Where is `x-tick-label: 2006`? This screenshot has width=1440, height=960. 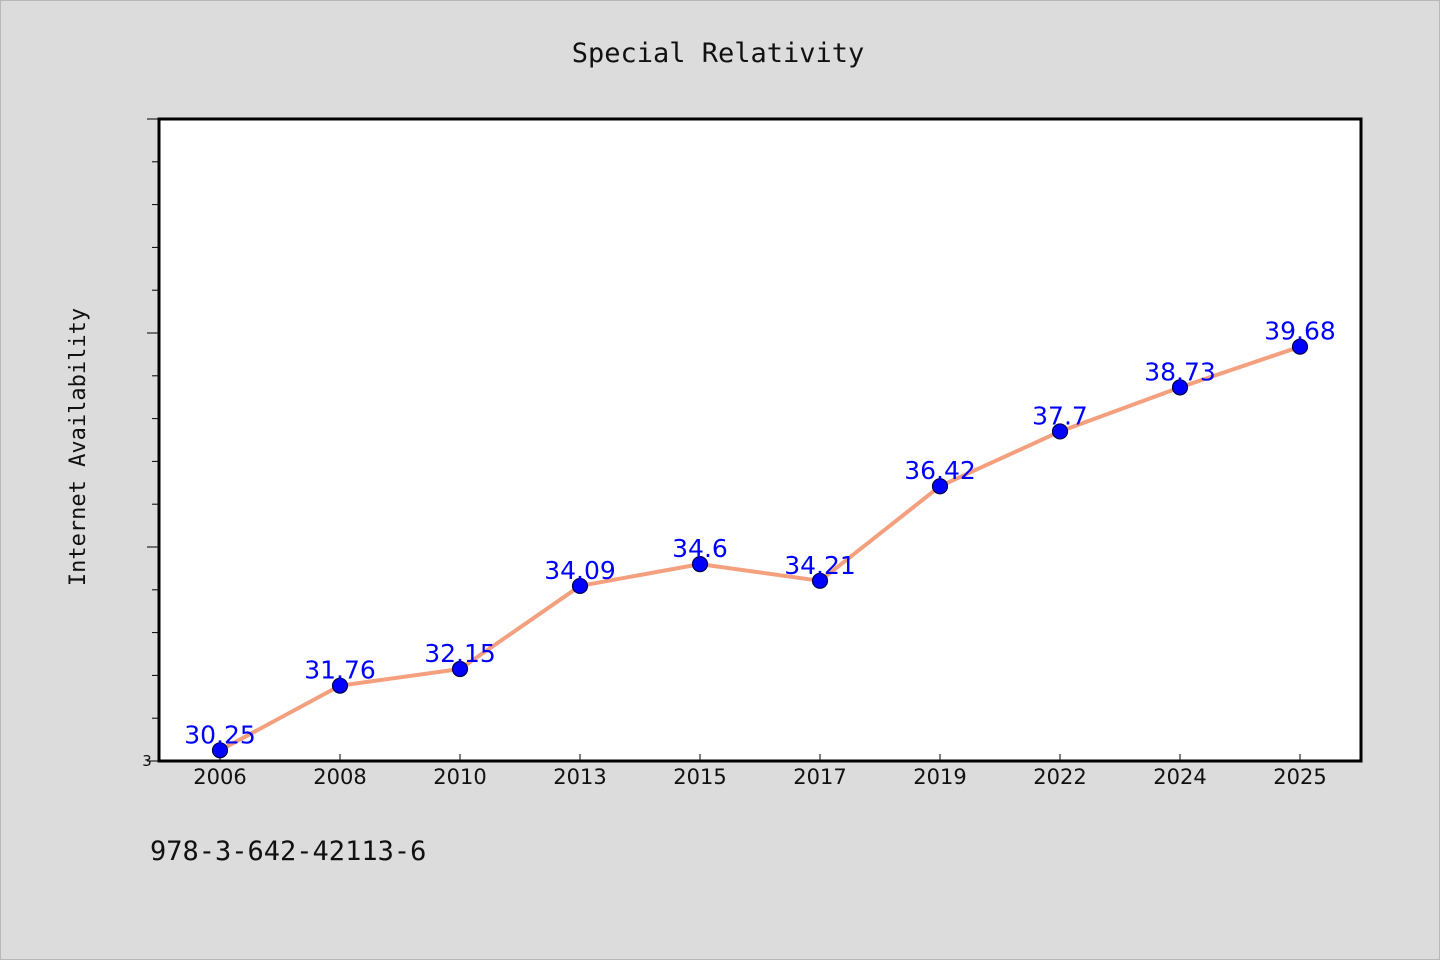 x-tick-label: 2006 is located at coordinates (219, 777).